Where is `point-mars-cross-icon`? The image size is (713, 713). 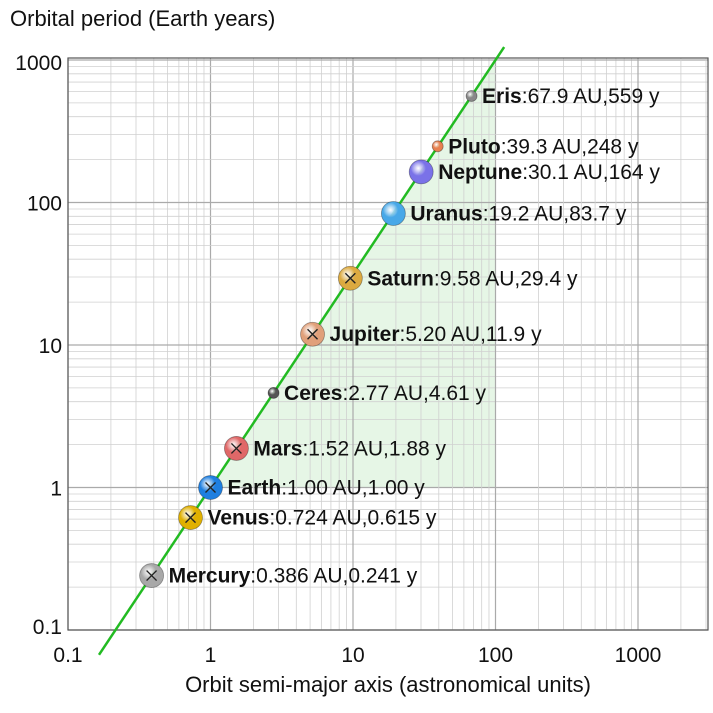
point-mars-cross-icon is located at coordinates (236, 448).